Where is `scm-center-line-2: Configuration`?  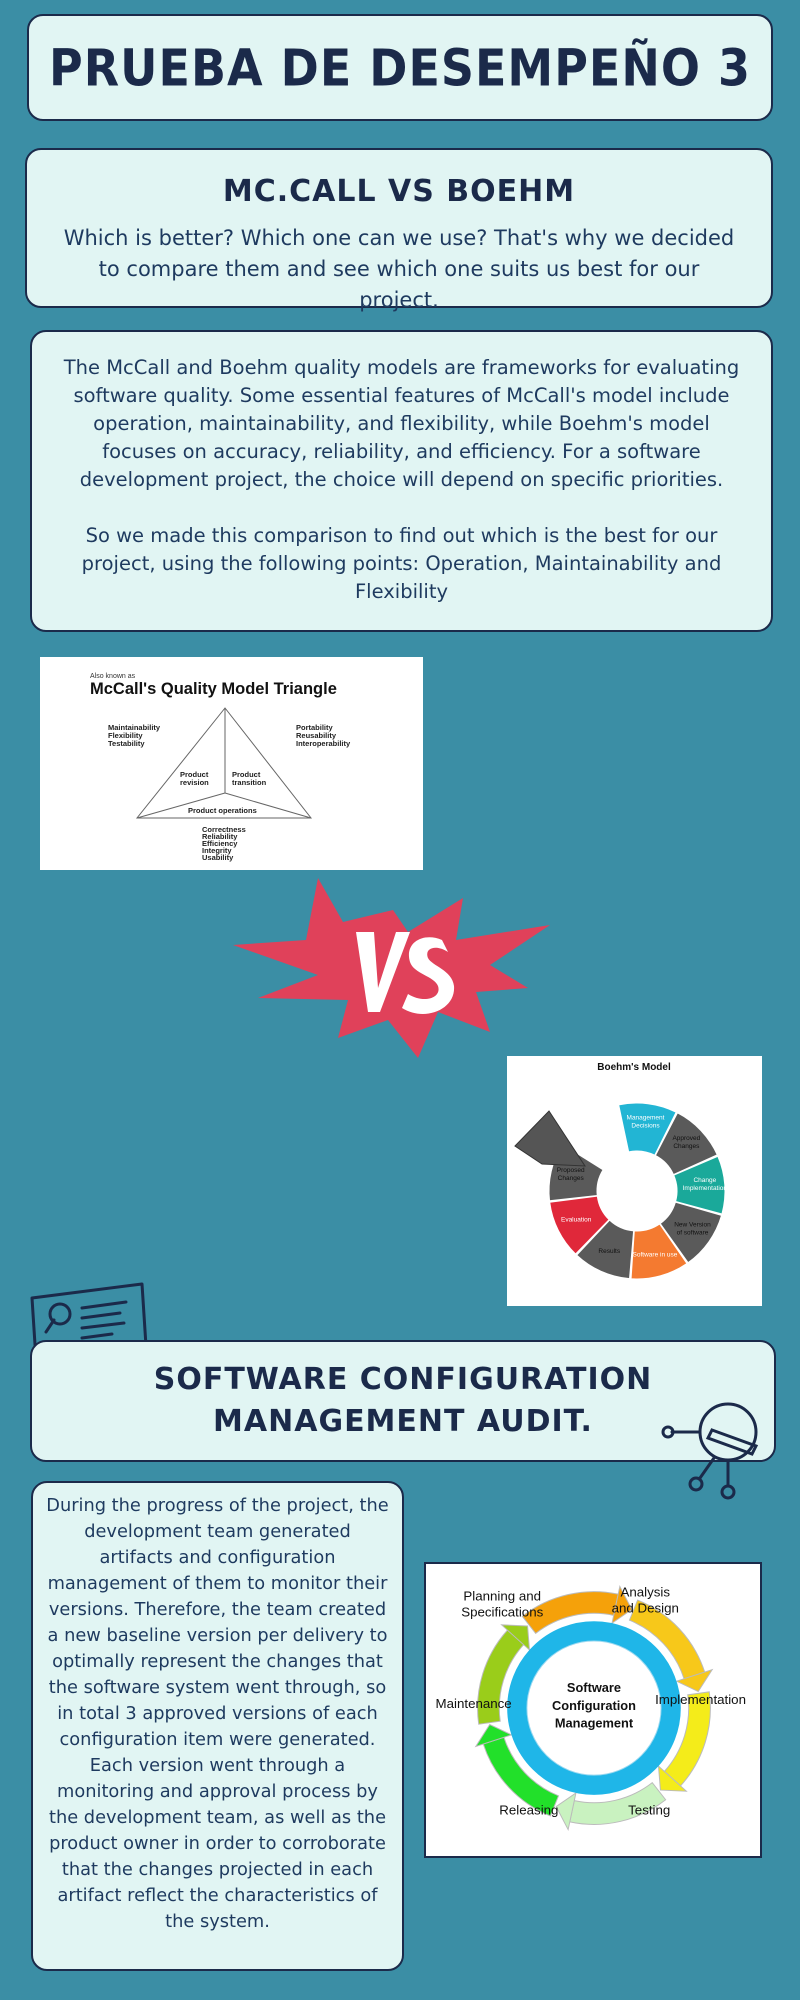
scm-center-line-2: Configuration is located at coordinates (594, 1705).